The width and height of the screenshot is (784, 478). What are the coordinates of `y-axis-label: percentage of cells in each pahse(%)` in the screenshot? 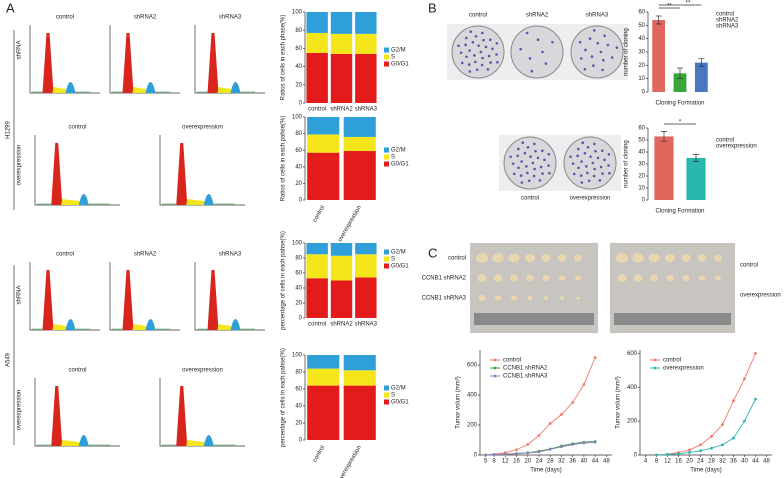 It's located at (284, 280).